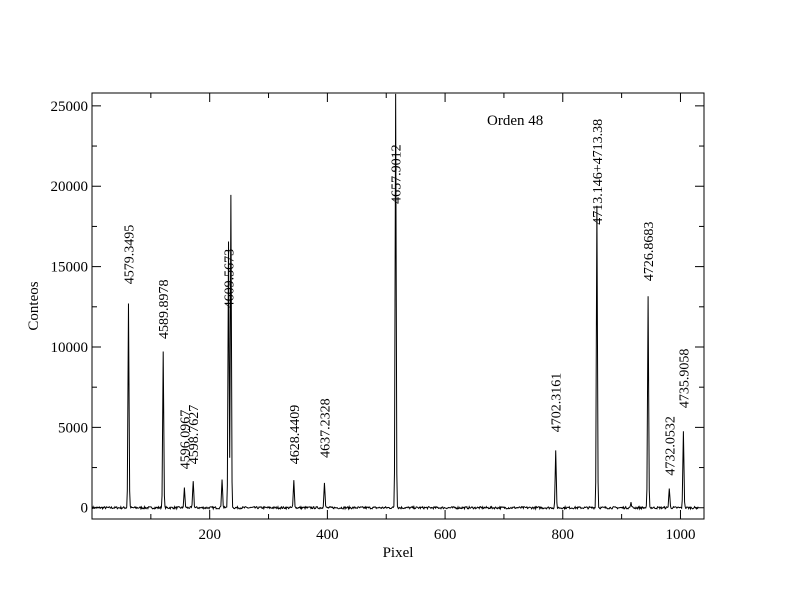 The width and height of the screenshot is (792, 612). I want to click on y-tick-label: 25000, so click(70, 107).